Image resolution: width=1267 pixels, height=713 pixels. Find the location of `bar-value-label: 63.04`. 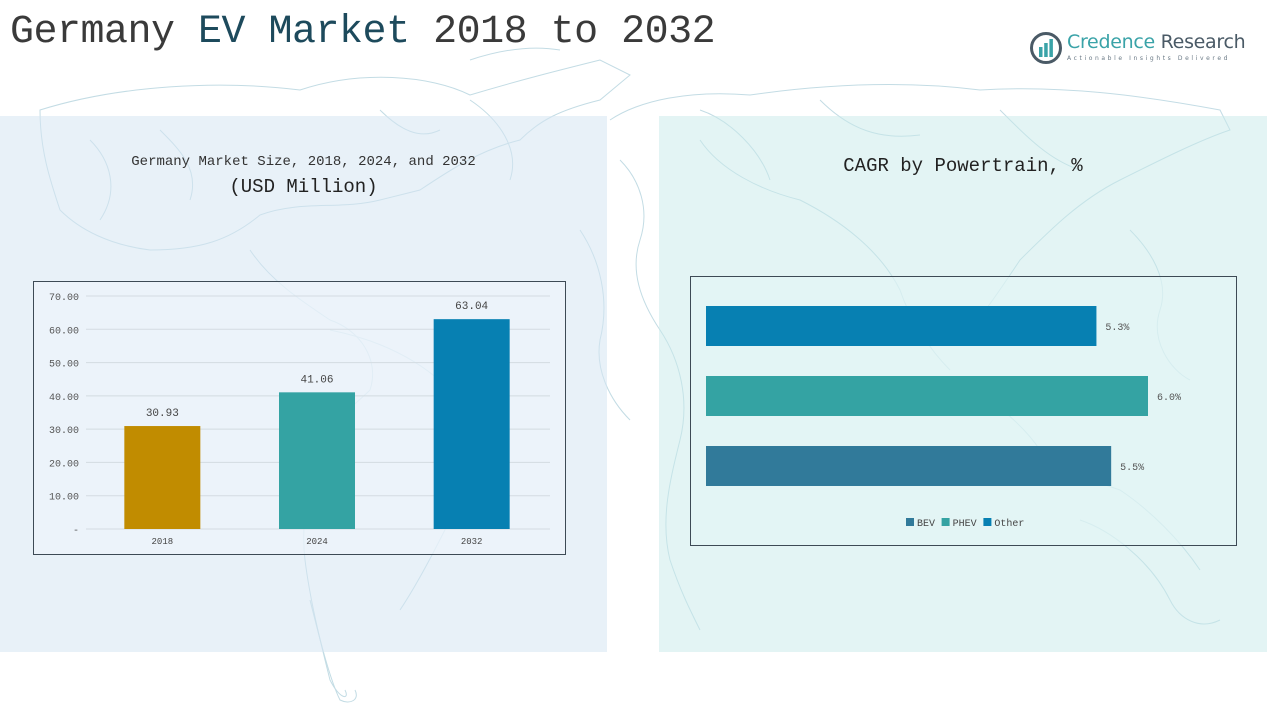

bar-value-label: 63.04 is located at coordinates (471, 307).